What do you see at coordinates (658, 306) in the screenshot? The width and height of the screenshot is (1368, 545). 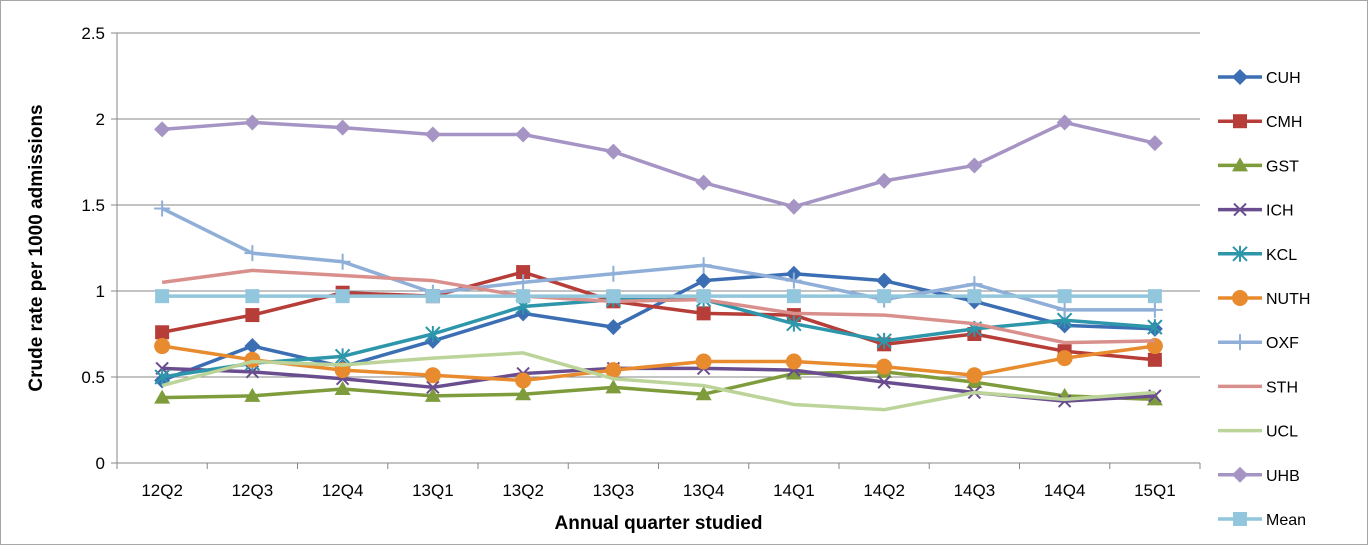 I see `series-sth` at bounding box center [658, 306].